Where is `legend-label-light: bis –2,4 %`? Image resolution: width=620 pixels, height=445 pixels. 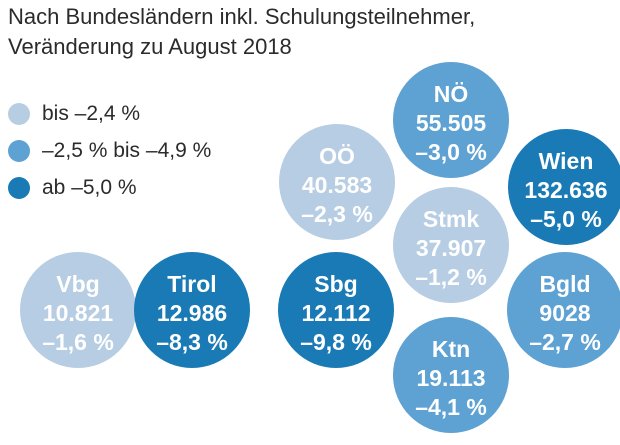
legend-label-light: bis –2,4 % is located at coordinates (91, 113).